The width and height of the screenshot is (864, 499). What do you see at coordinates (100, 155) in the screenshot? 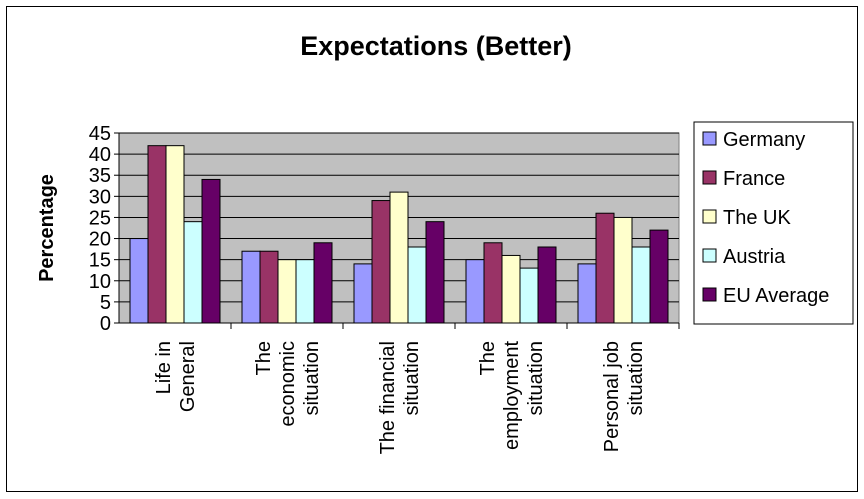
I see `y-tick-label: 40` at bounding box center [100, 155].